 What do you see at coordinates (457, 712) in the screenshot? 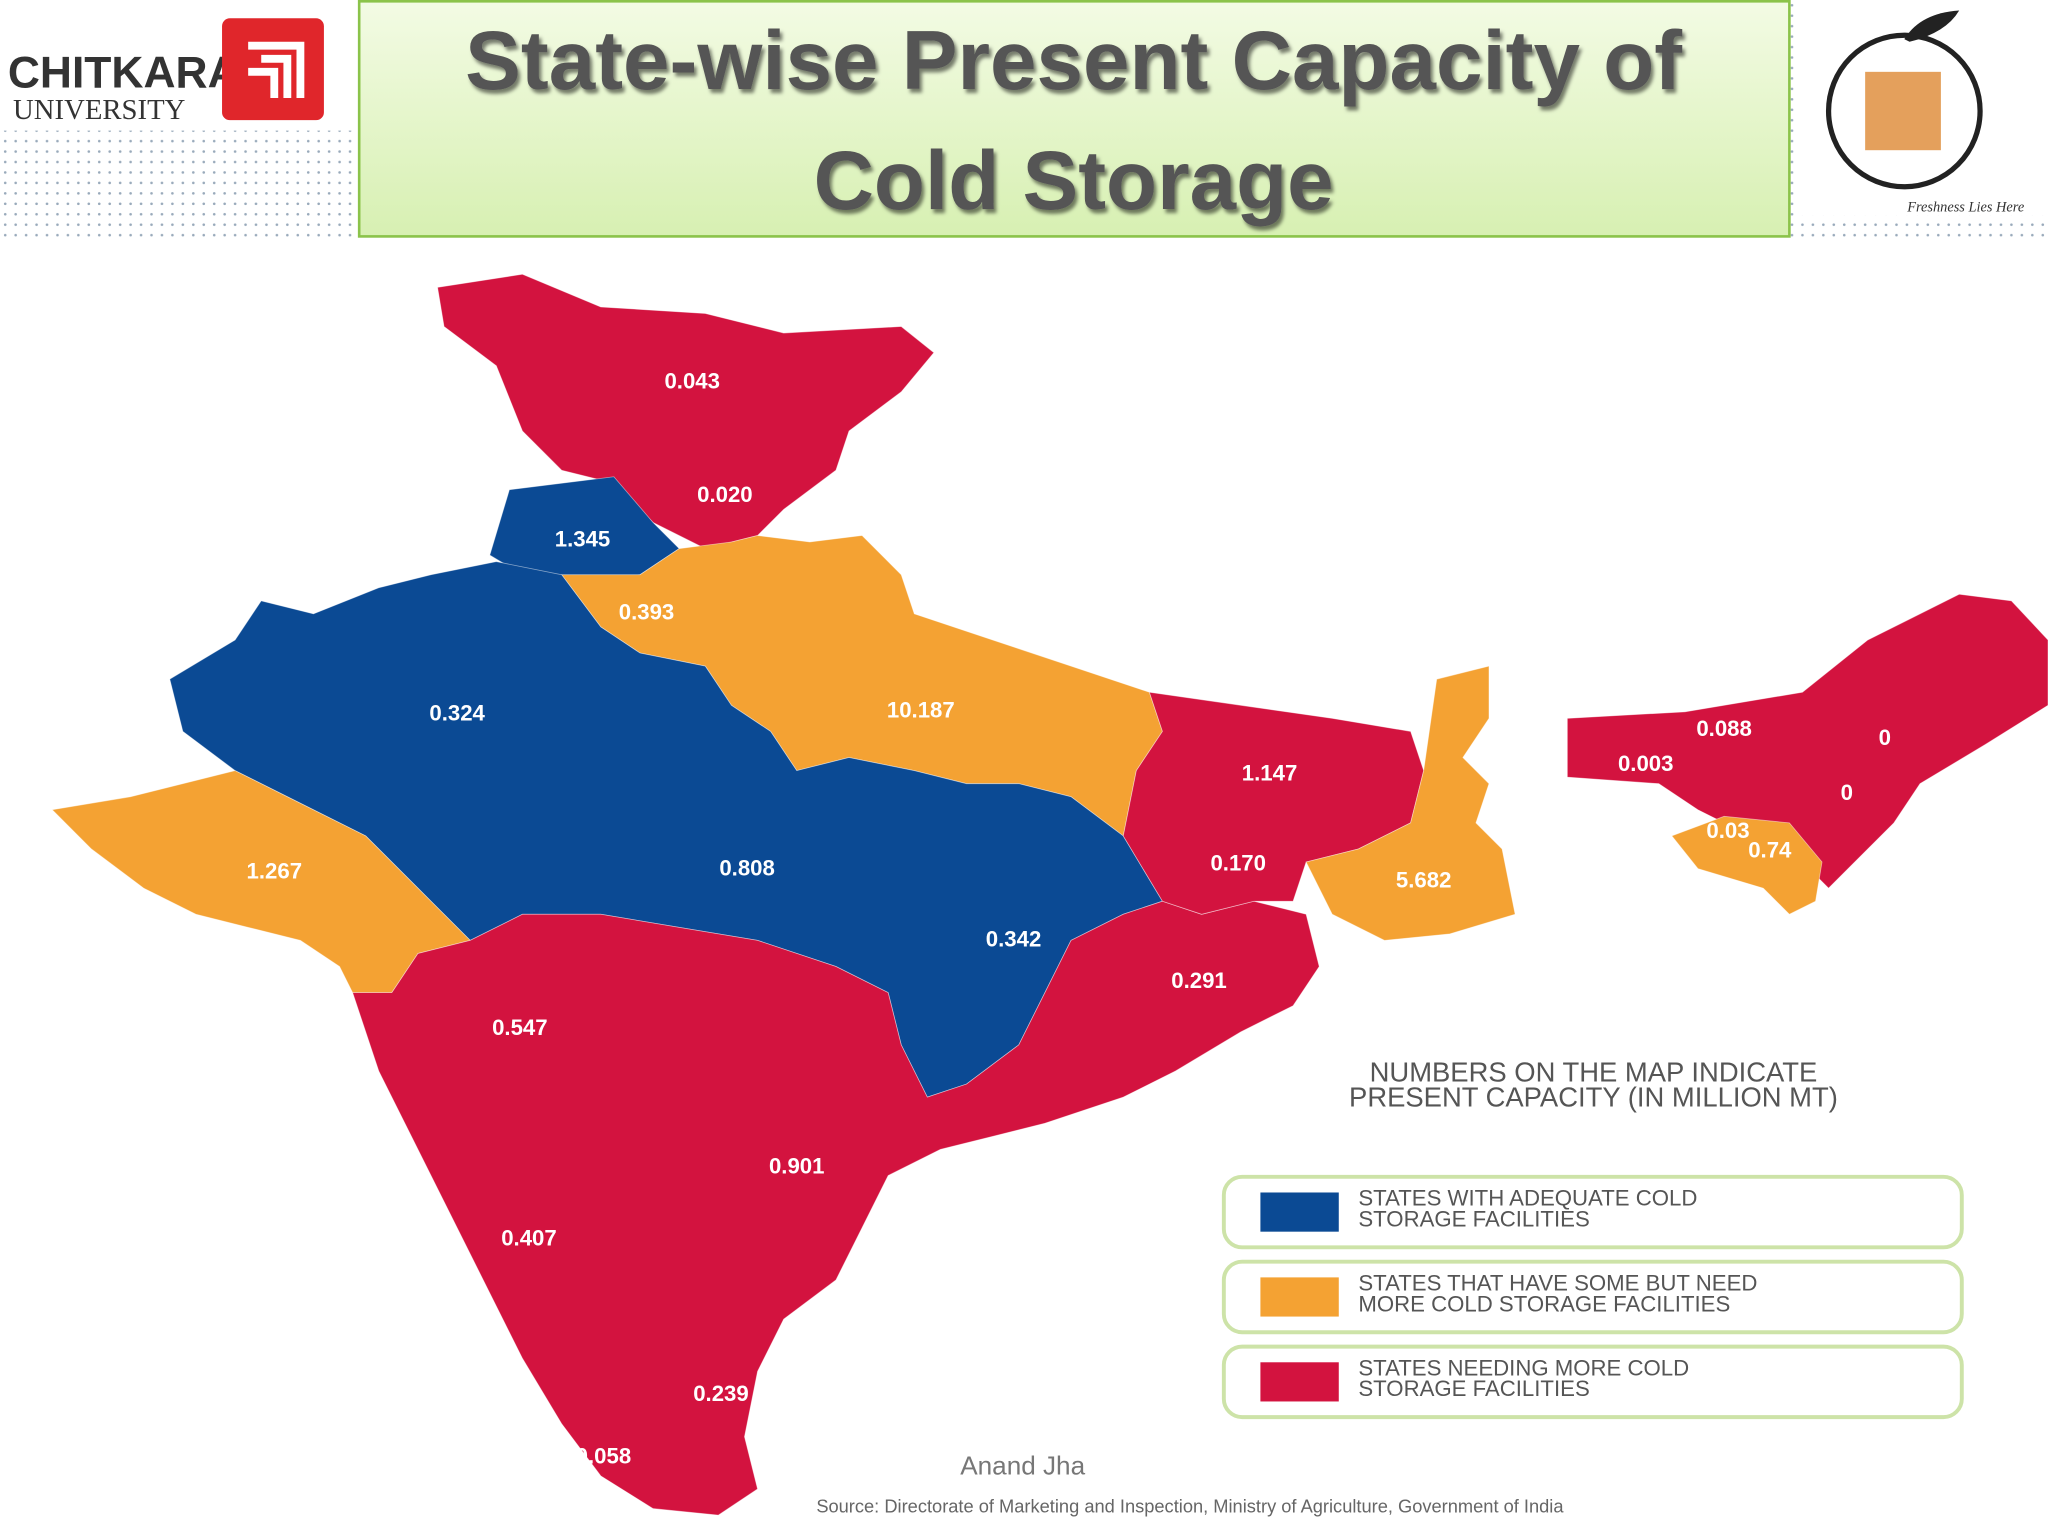
I see `region-label: 0.324` at bounding box center [457, 712].